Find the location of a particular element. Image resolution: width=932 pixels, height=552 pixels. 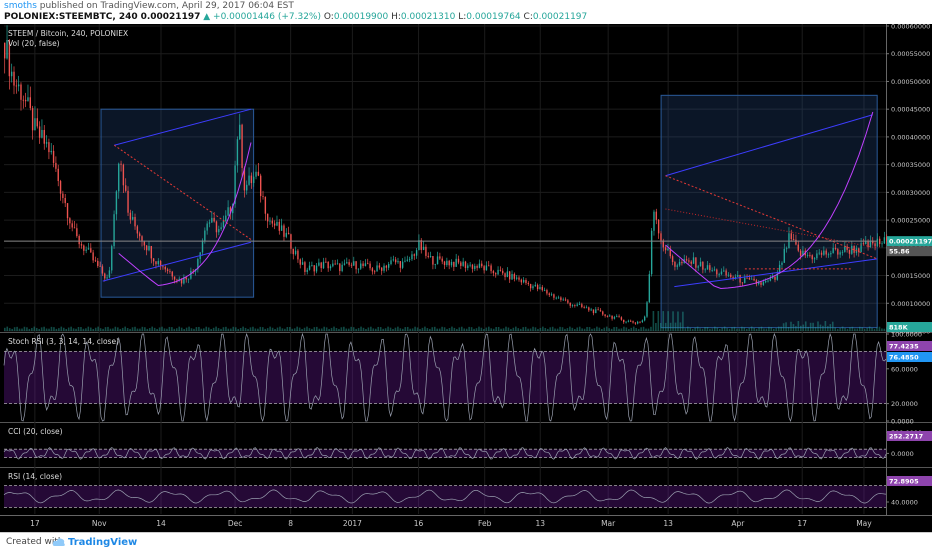

symbol-name: POLONIEX:STEEMBTC, 240 is located at coordinates (71, 17).